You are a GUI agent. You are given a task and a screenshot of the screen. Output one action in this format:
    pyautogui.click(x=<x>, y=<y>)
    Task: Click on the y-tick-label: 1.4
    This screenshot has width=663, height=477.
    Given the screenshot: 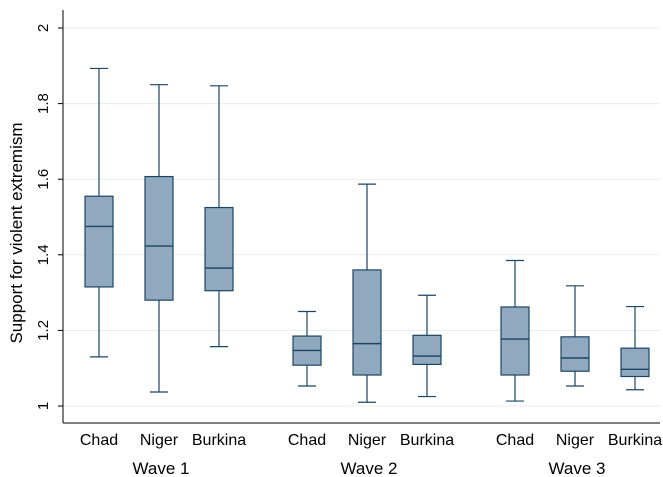 What is the action you would take?
    pyautogui.click(x=43, y=254)
    